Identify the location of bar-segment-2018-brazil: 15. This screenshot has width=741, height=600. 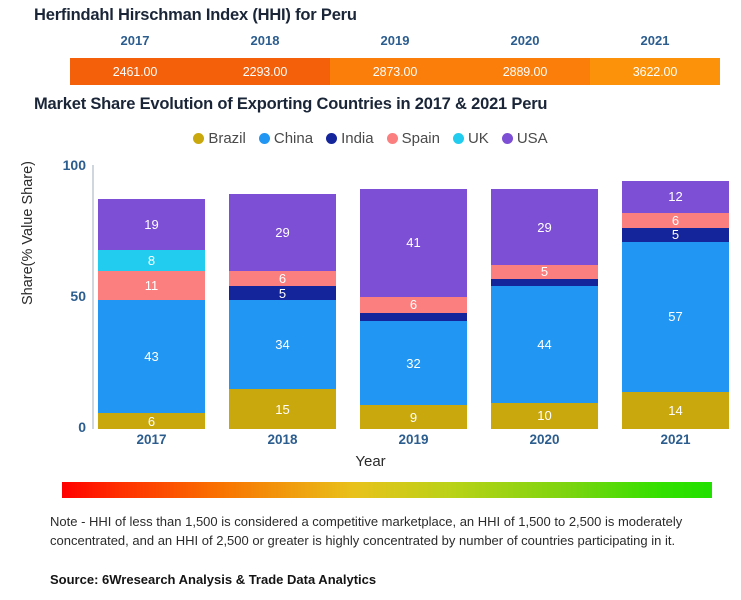
(282, 409).